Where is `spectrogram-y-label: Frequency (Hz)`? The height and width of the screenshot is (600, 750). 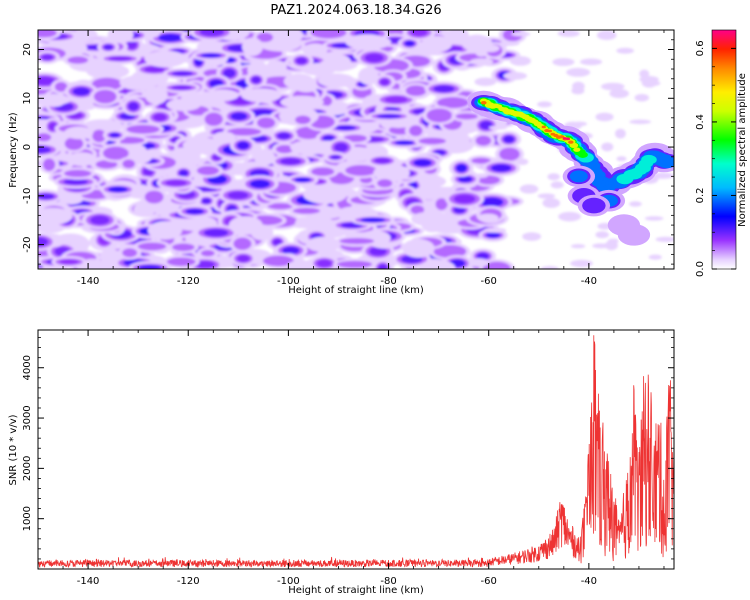
spectrogram-y-label: Frequency (Hz) is located at coordinates (13, 150).